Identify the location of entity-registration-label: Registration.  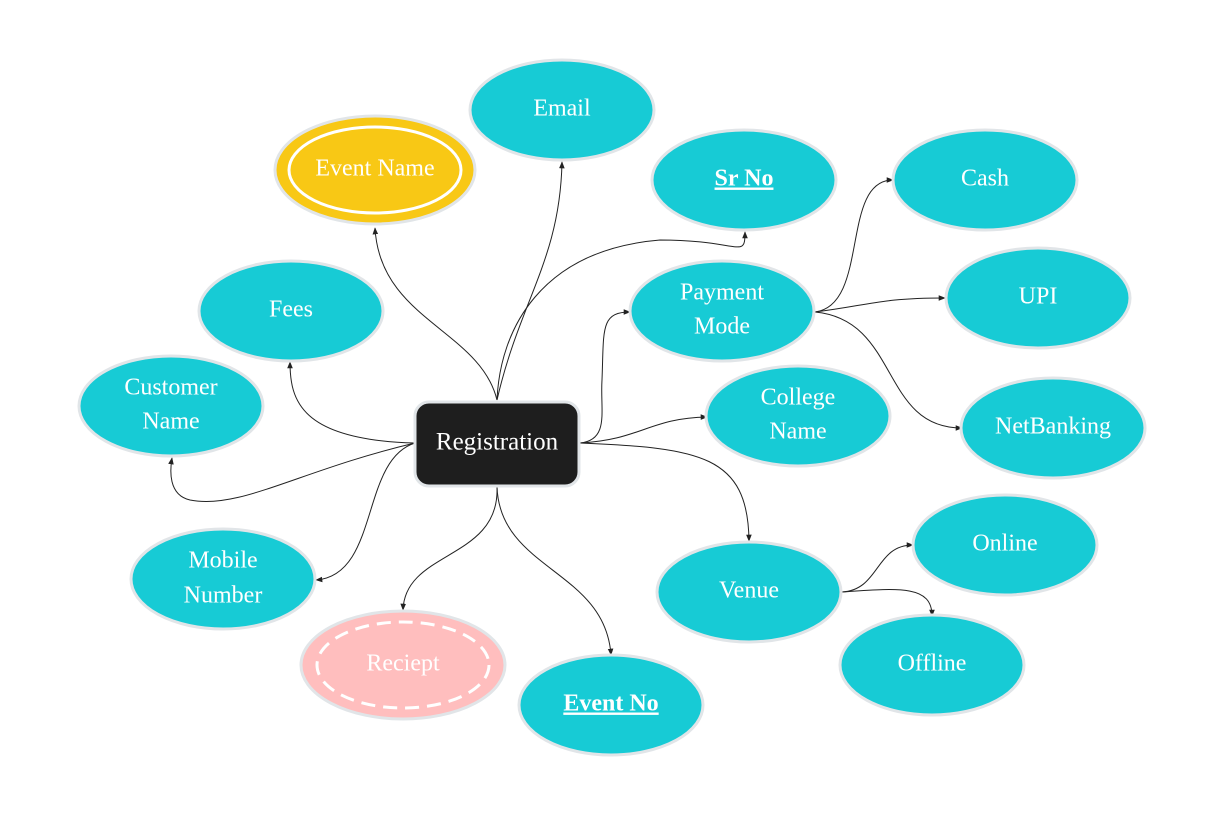
(497, 442).